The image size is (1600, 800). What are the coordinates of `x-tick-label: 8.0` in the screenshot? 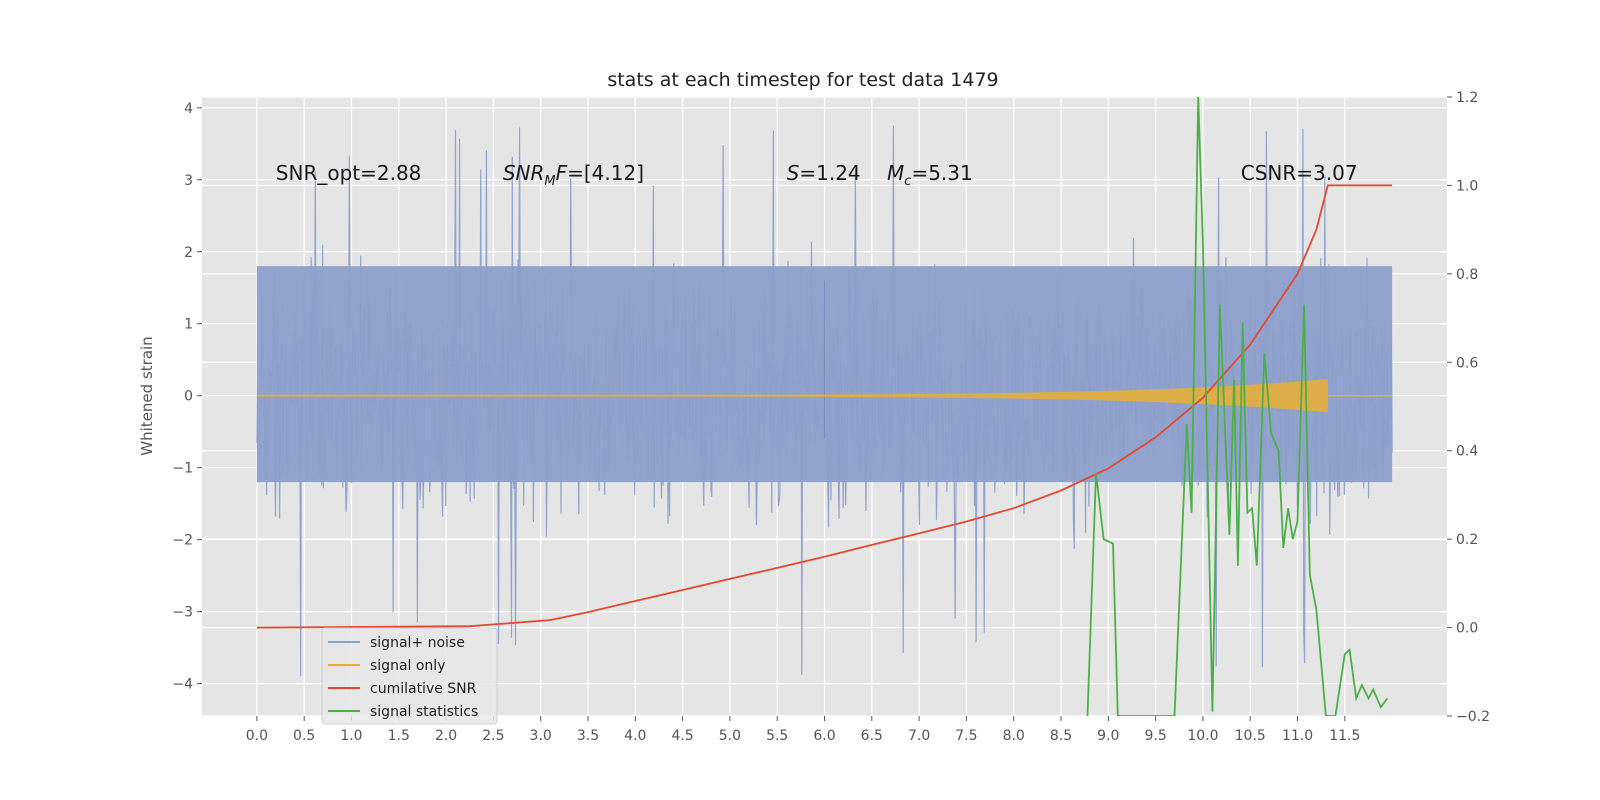 It's located at (1014, 736).